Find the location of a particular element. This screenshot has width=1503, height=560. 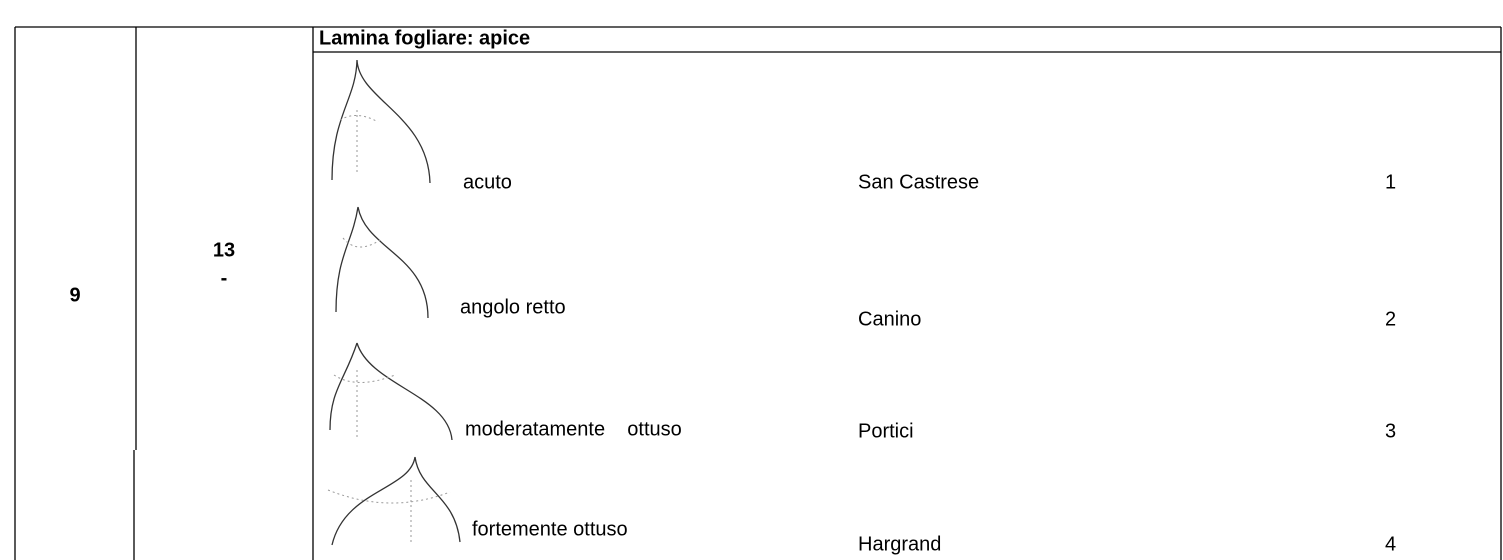

note: 4 is located at coordinates (1390, 544).